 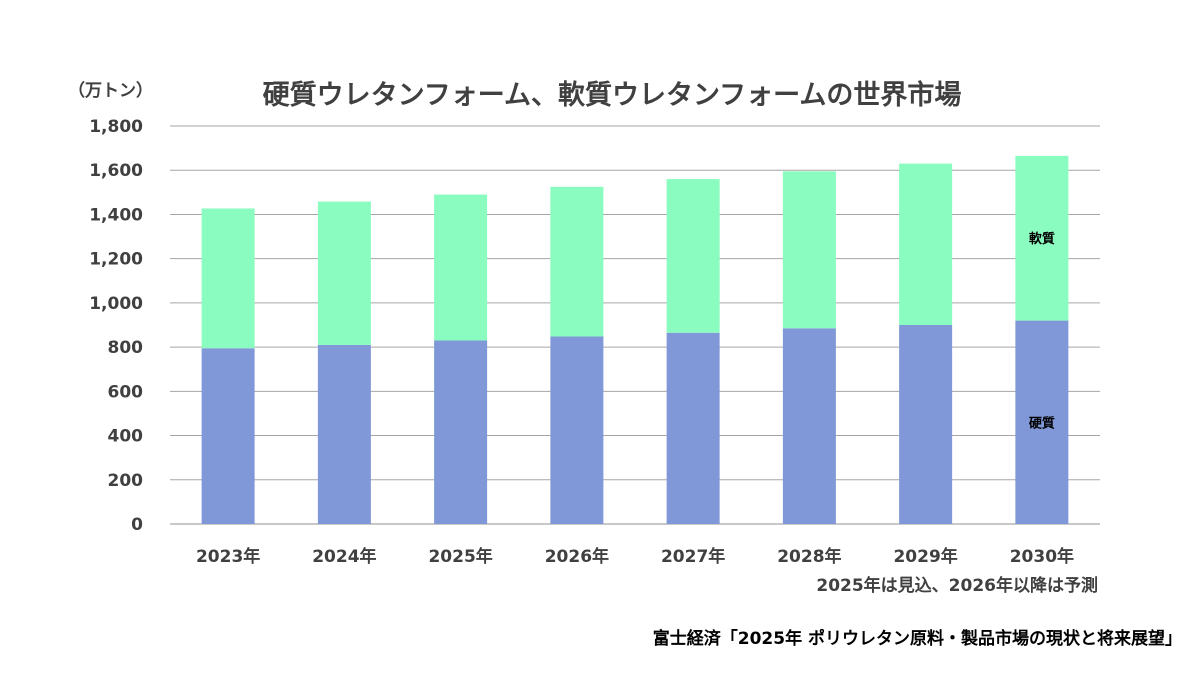 What do you see at coordinates (693, 556) in the screenshot?
I see `x-tick-label: 2027年` at bounding box center [693, 556].